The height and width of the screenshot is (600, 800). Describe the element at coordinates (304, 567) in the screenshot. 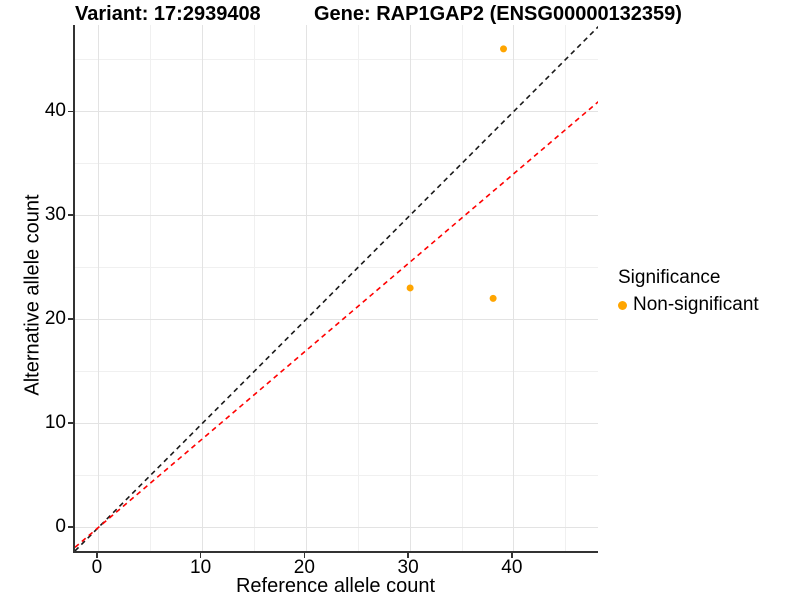

I see `x-tick-label: 20` at that location.